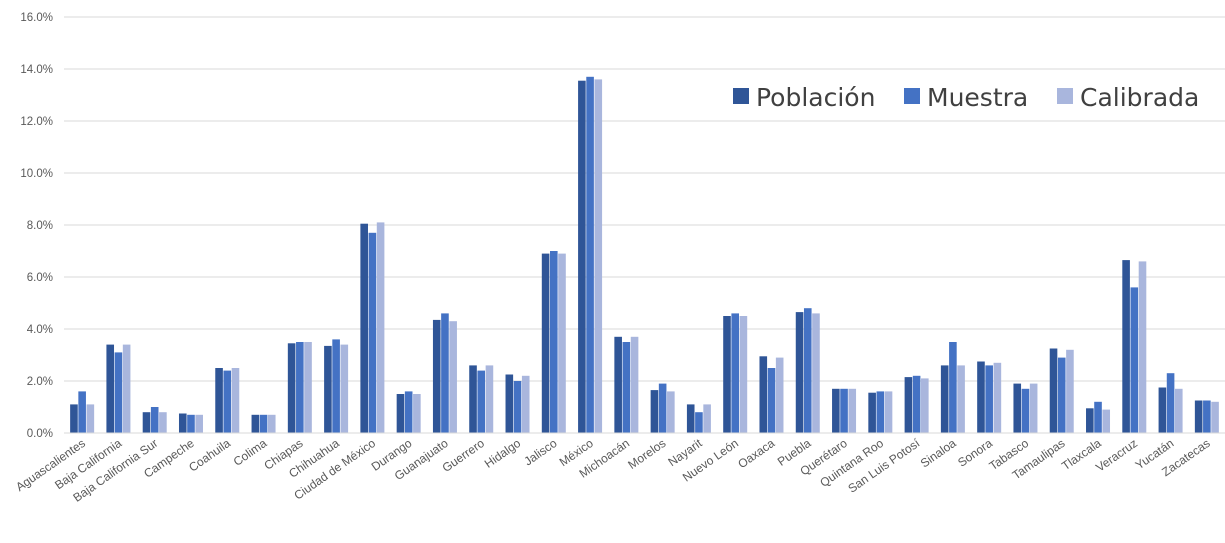 This screenshot has width=1225, height=543. I want to click on legend: Población Muestra Calibrada, so click(966, 97).